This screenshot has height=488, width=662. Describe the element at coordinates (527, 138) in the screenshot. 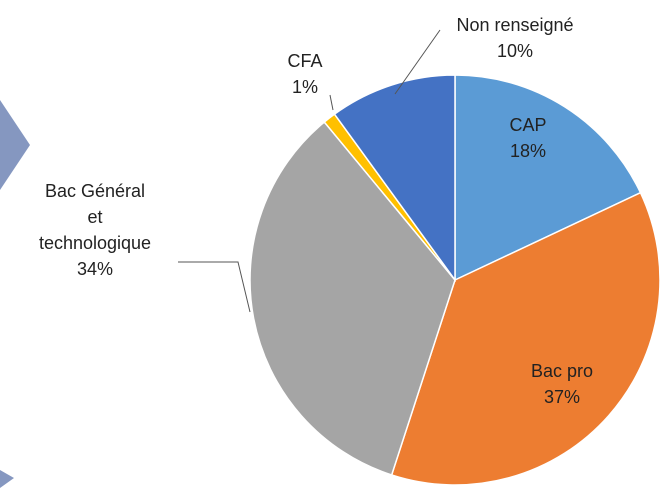

I see `slice-label: CAP 18%` at that location.